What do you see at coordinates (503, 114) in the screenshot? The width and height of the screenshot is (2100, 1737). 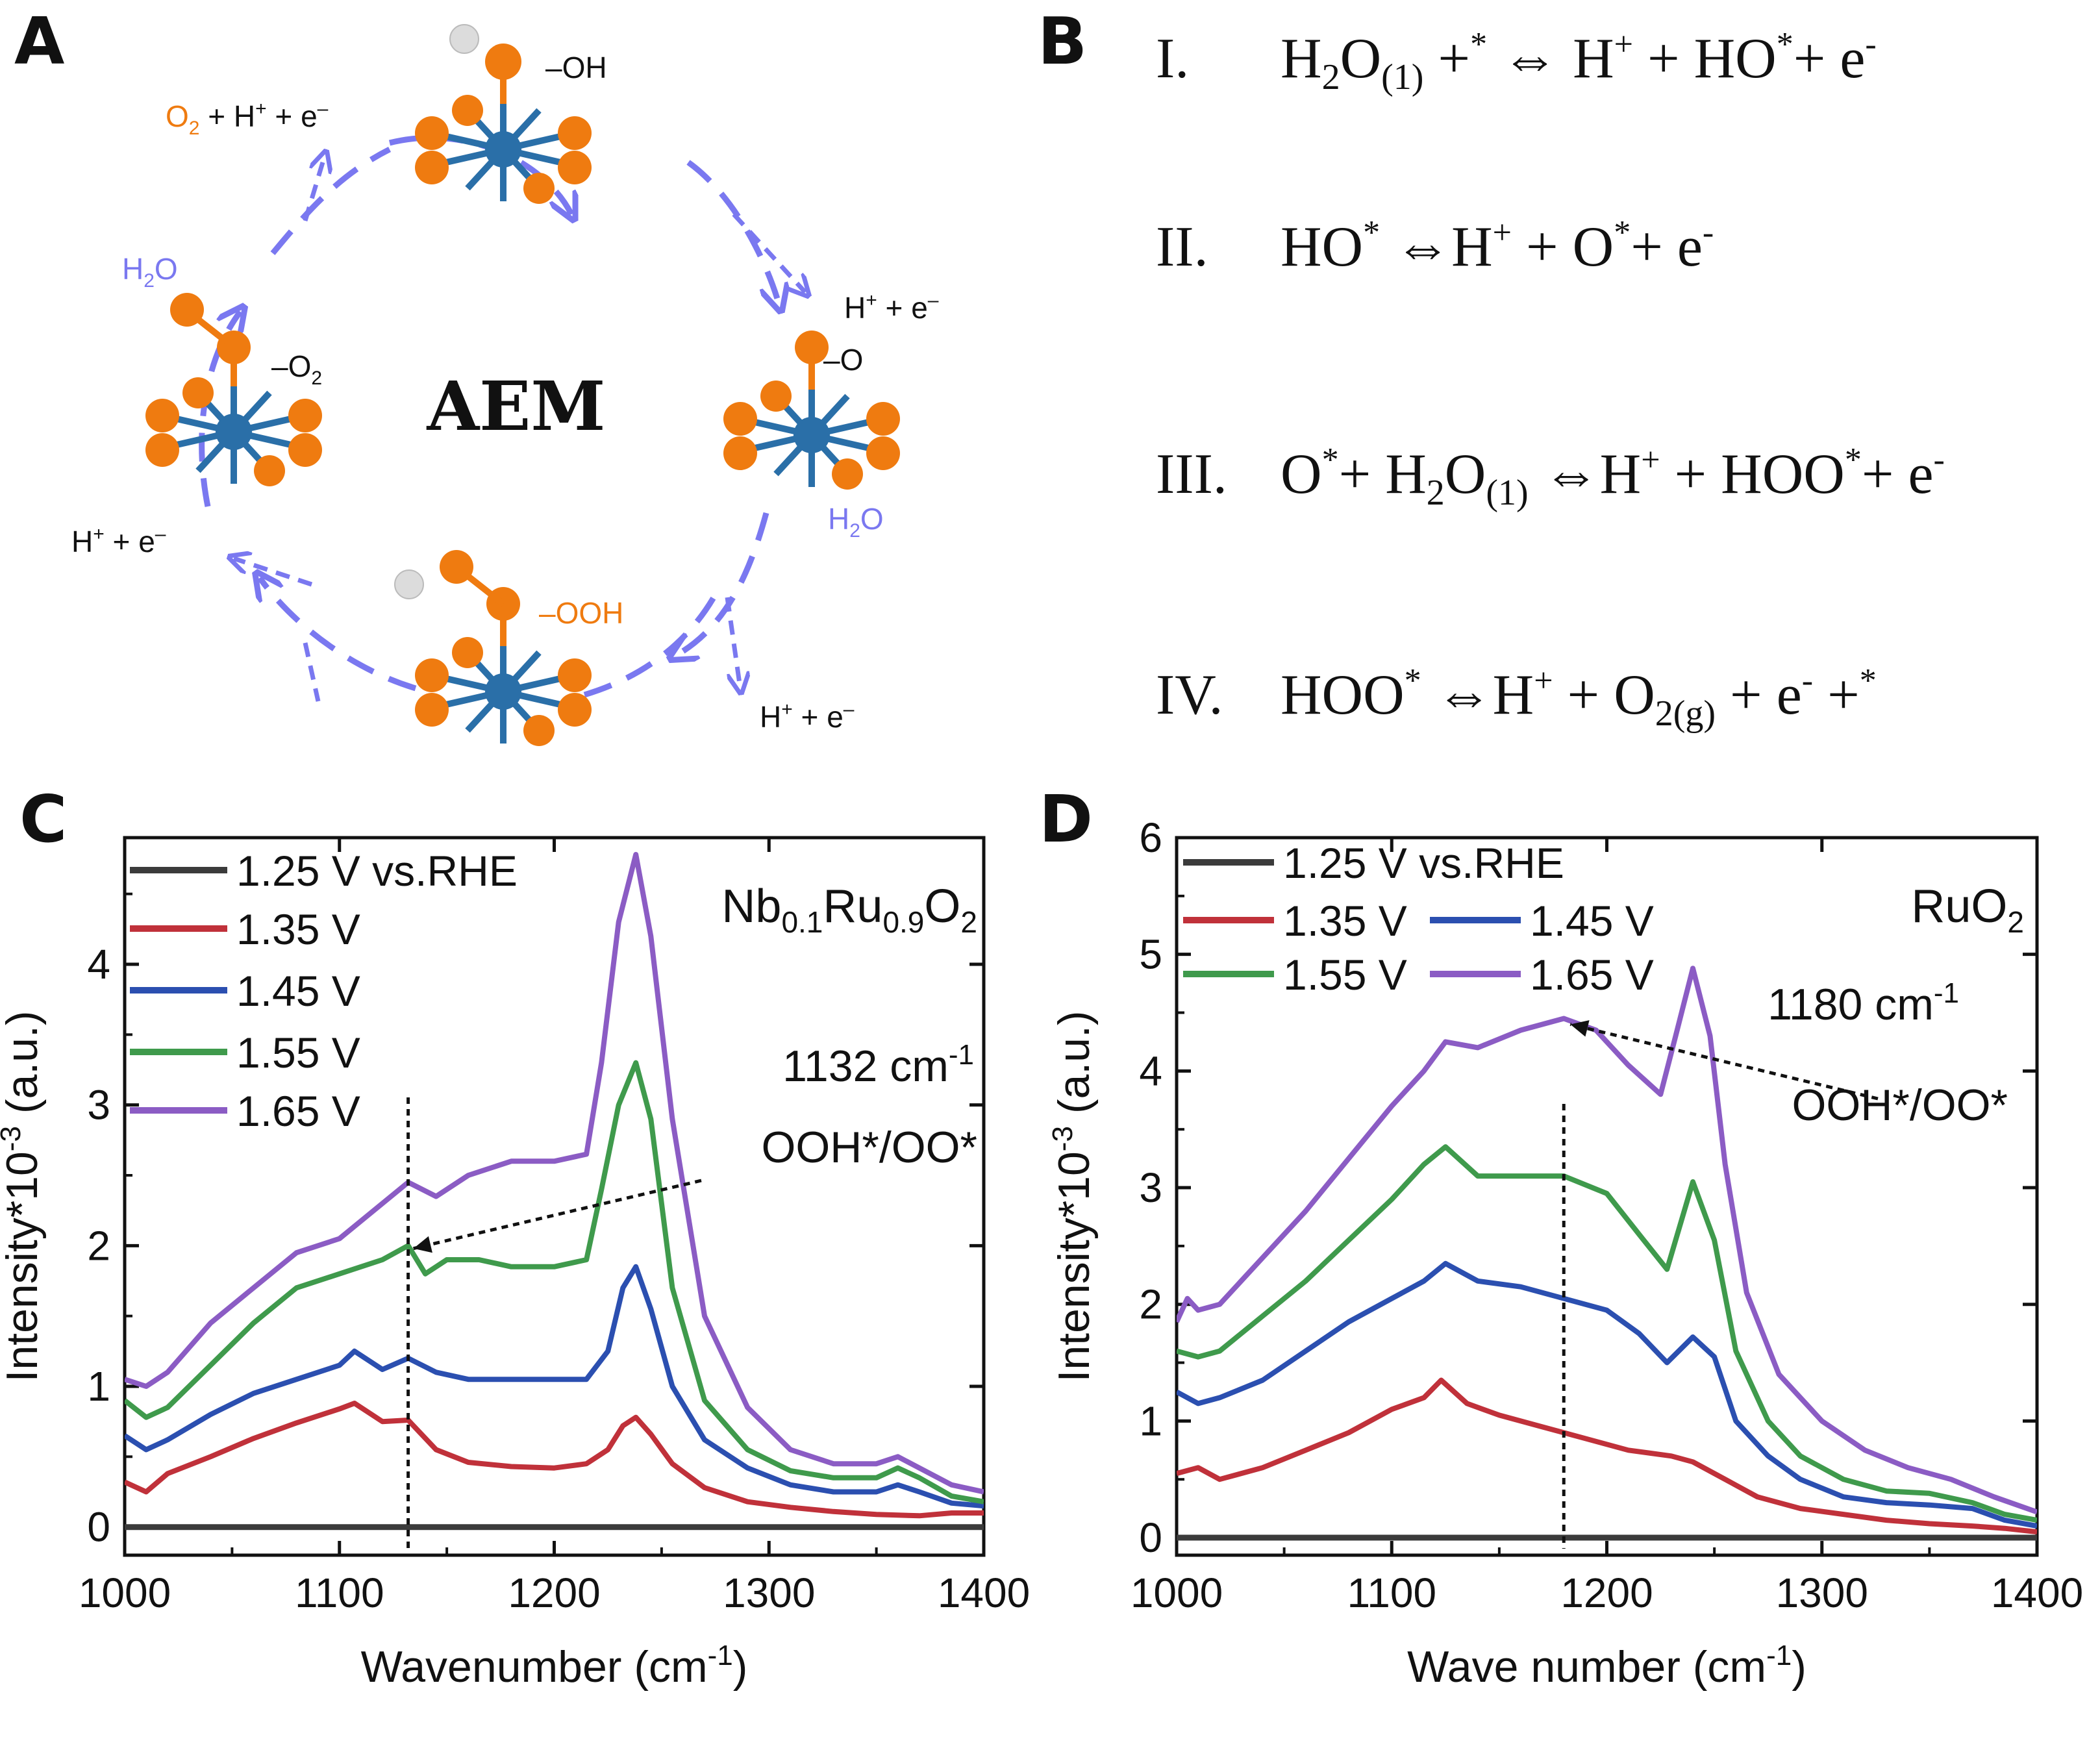 I see `intermediate-oh` at bounding box center [503, 114].